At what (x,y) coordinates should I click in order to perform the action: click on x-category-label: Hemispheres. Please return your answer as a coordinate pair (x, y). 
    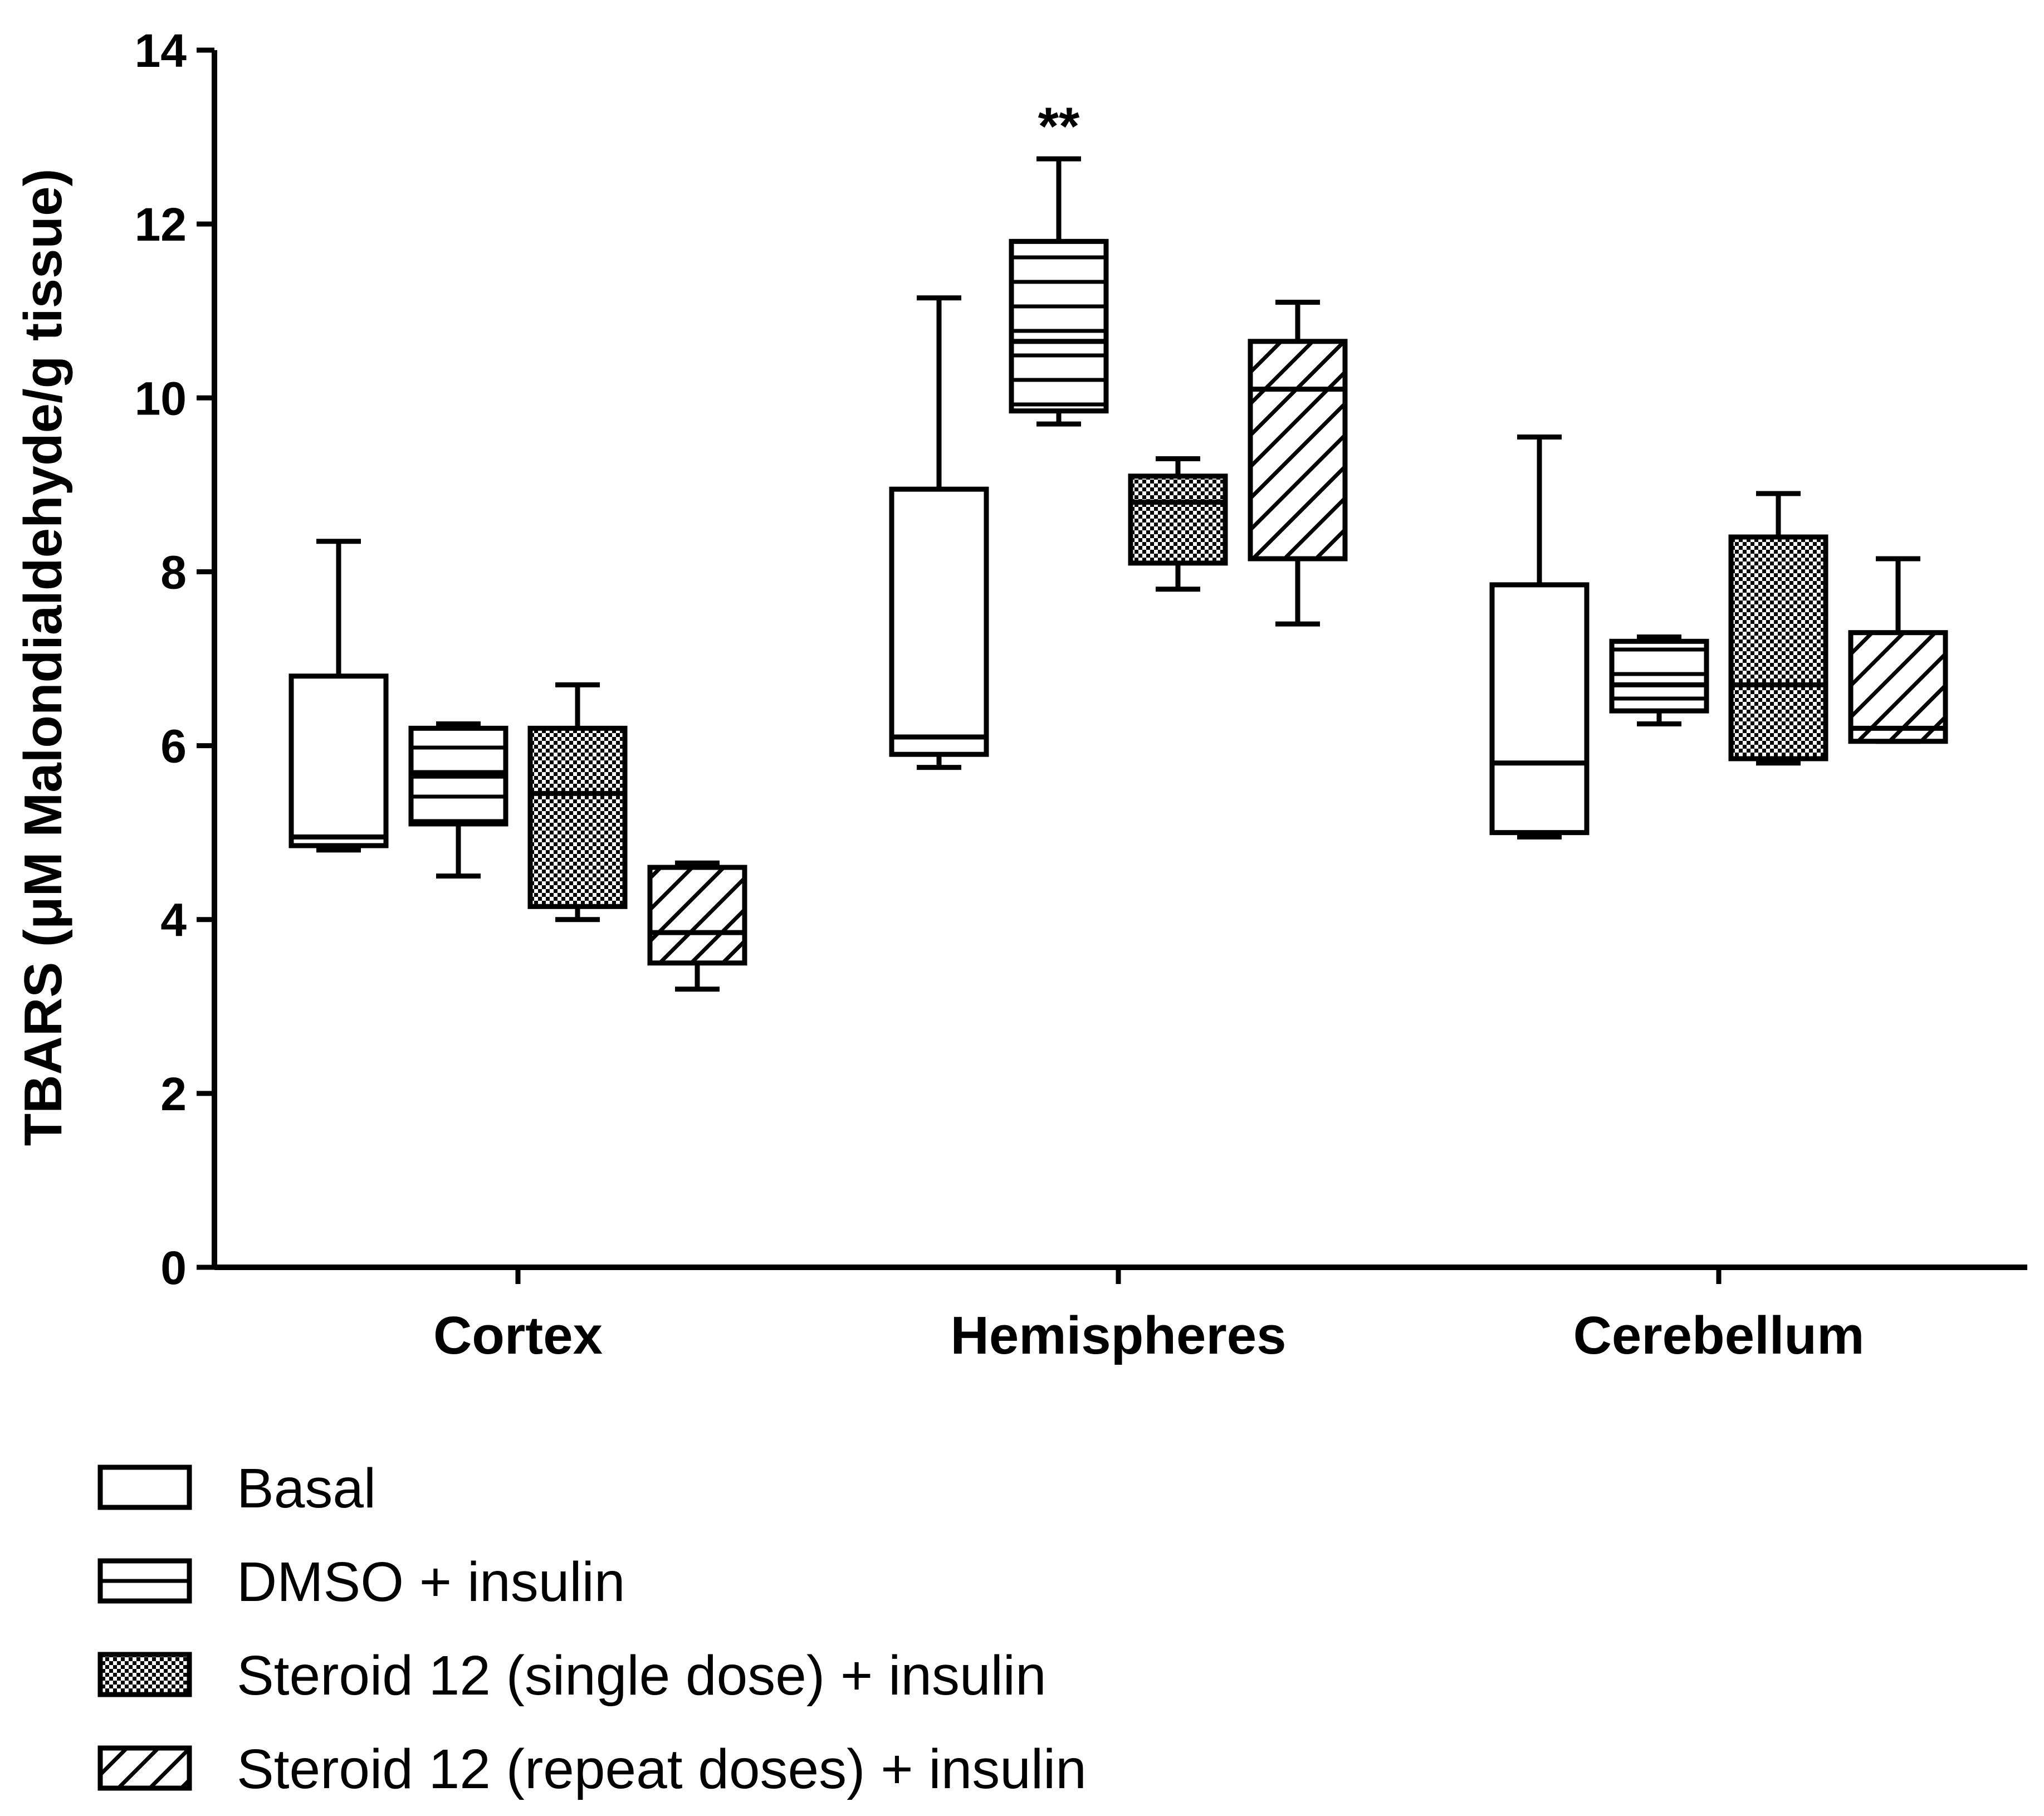
    Looking at the image, I should click on (1119, 1335).